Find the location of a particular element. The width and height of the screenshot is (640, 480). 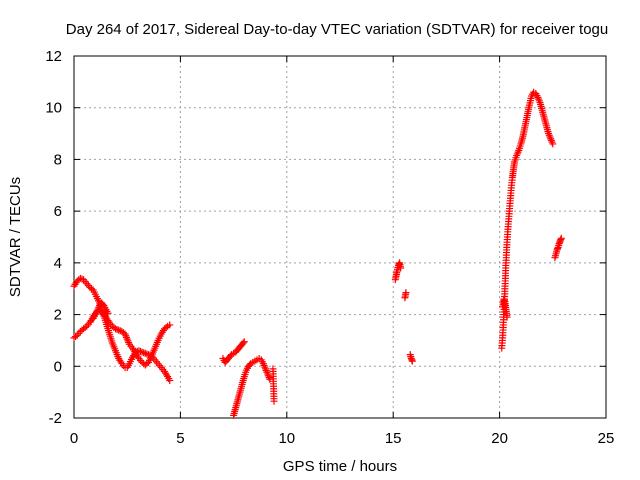

x-tick-label: 0 is located at coordinates (74, 438).